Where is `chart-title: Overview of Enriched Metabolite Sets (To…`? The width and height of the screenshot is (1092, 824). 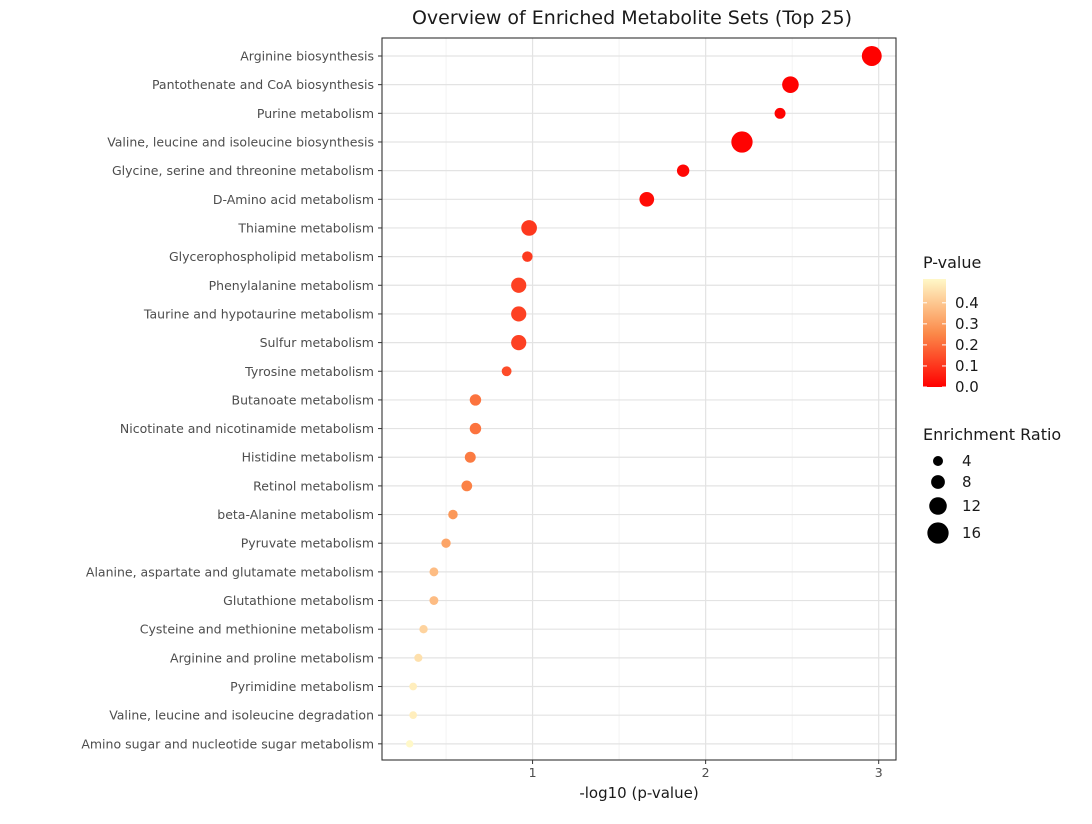 chart-title: Overview of Enriched Metabolite Sets (To… is located at coordinates (632, 18).